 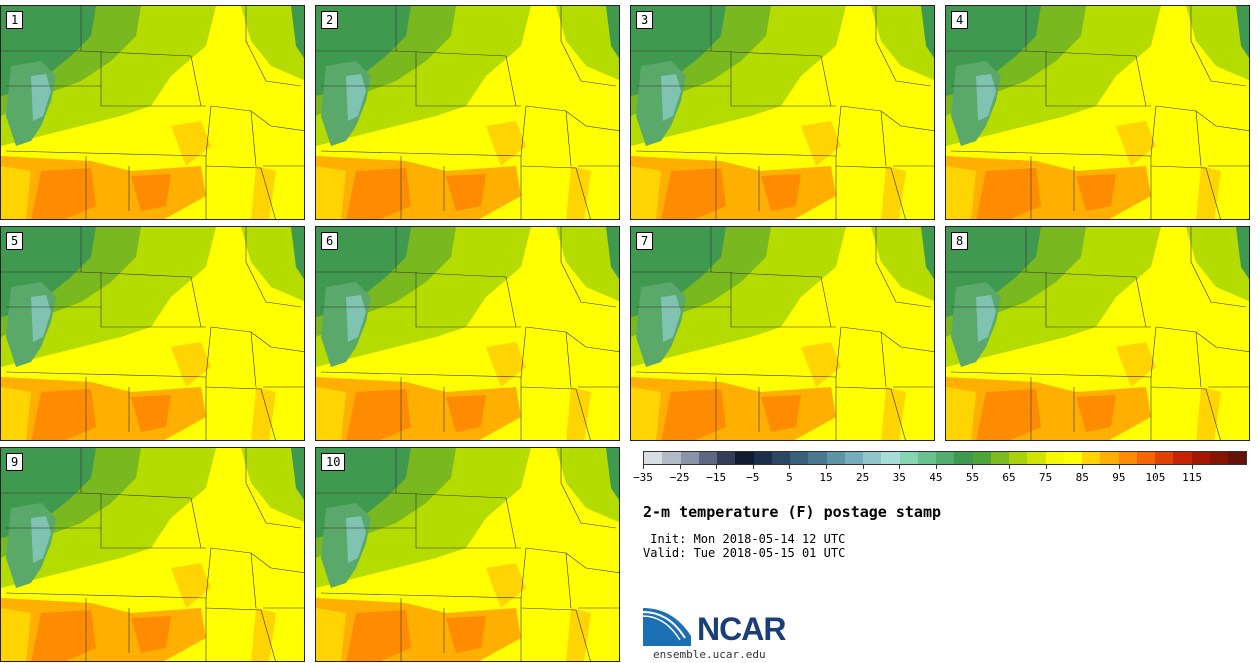 I want to click on colorbar-tick-label: 95, so click(x=1119, y=477).